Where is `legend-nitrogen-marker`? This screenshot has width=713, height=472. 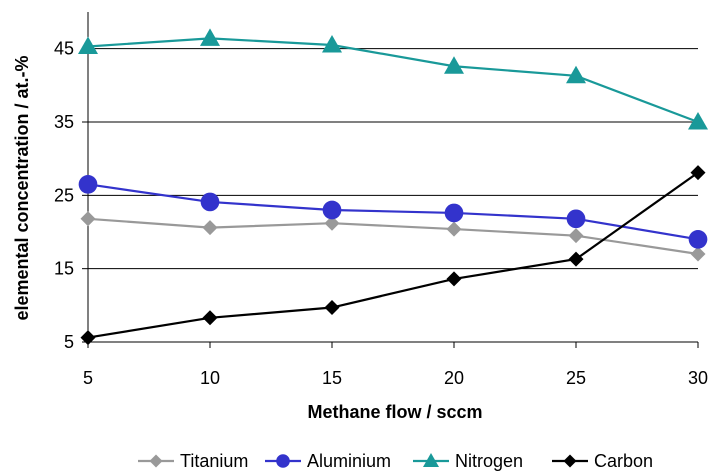
legend-nitrogen-marker is located at coordinates (431, 460).